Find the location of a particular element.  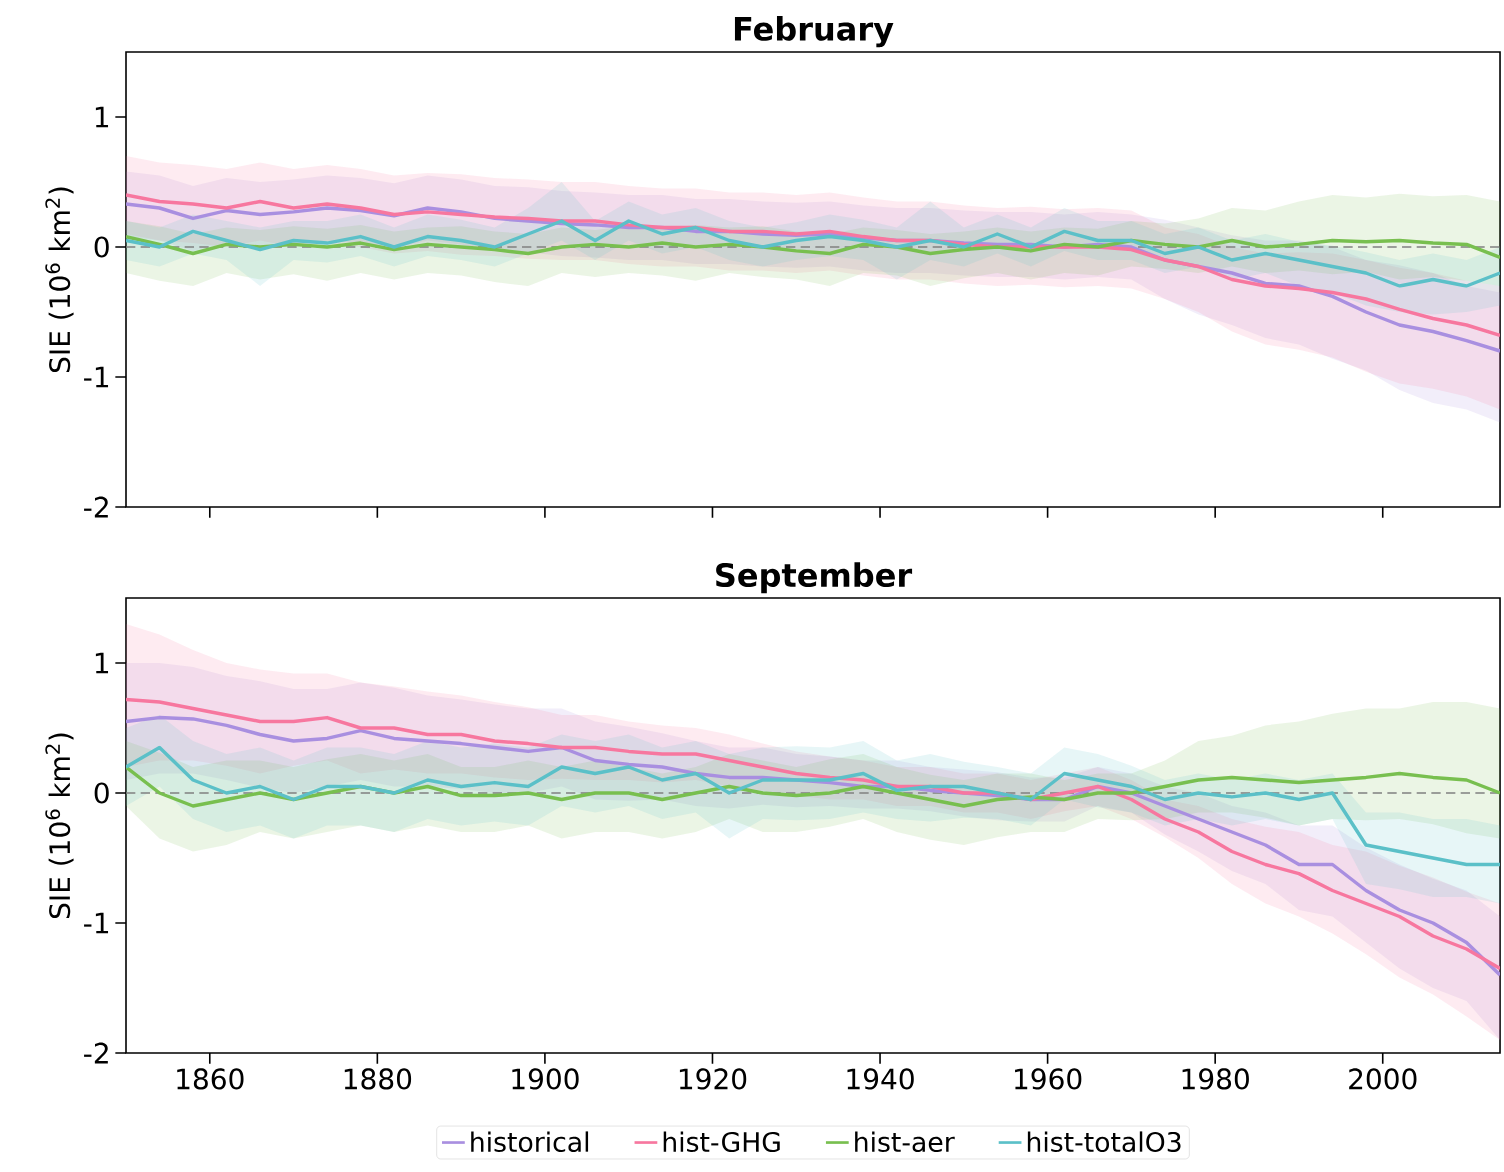

legend-label: hist-aer is located at coordinates (905, 1142).